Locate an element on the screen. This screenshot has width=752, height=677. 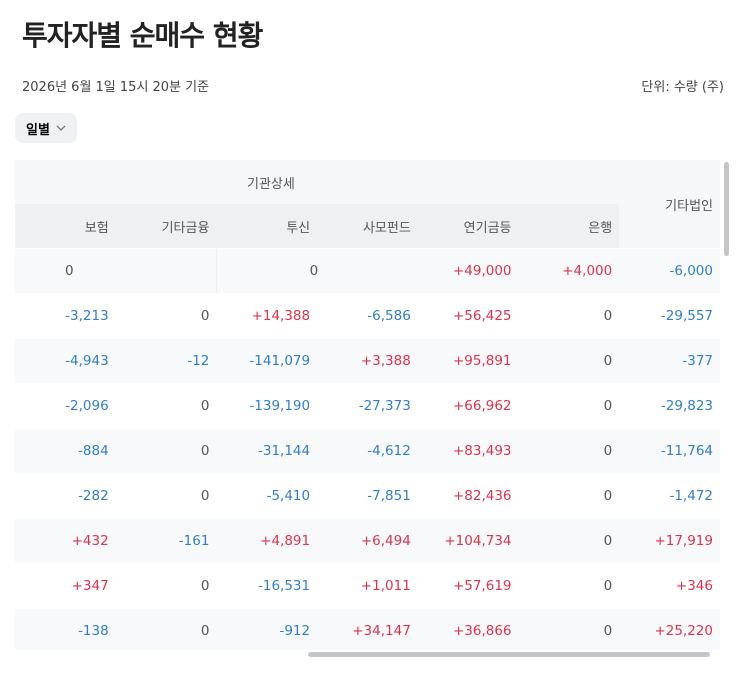
table-cell: -29,823 is located at coordinates (669, 406).